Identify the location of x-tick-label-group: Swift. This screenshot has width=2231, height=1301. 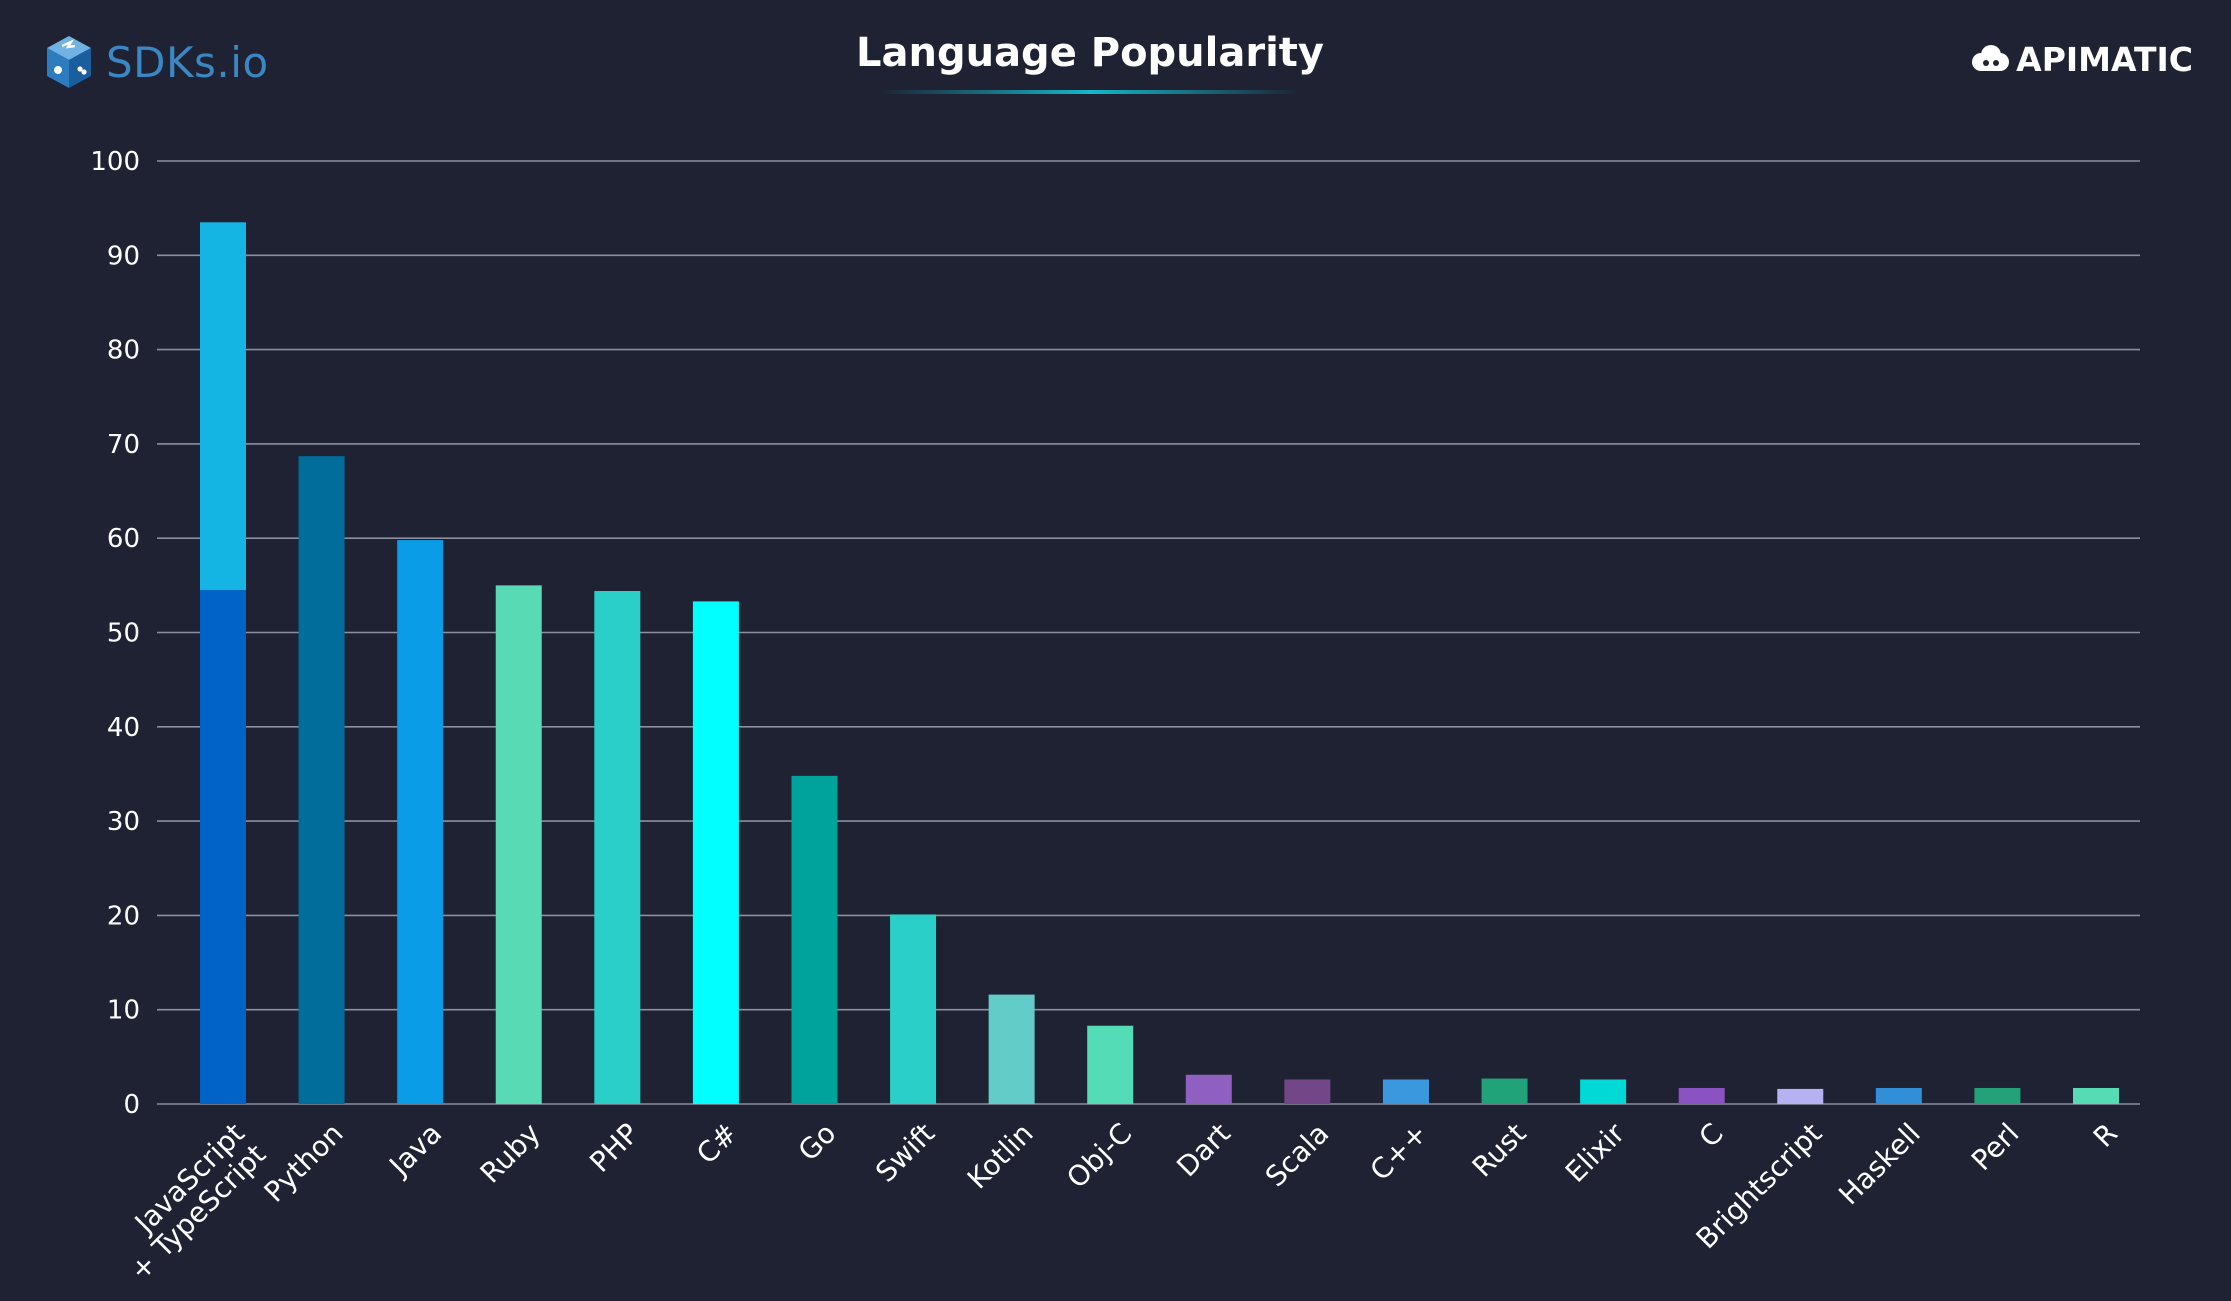
(905, 1153).